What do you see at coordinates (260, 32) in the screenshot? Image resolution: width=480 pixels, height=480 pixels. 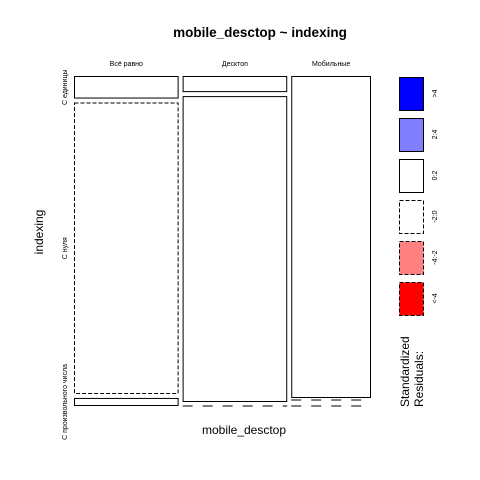 I see `chart-title: mobile_desctop ~ indexing` at bounding box center [260, 32].